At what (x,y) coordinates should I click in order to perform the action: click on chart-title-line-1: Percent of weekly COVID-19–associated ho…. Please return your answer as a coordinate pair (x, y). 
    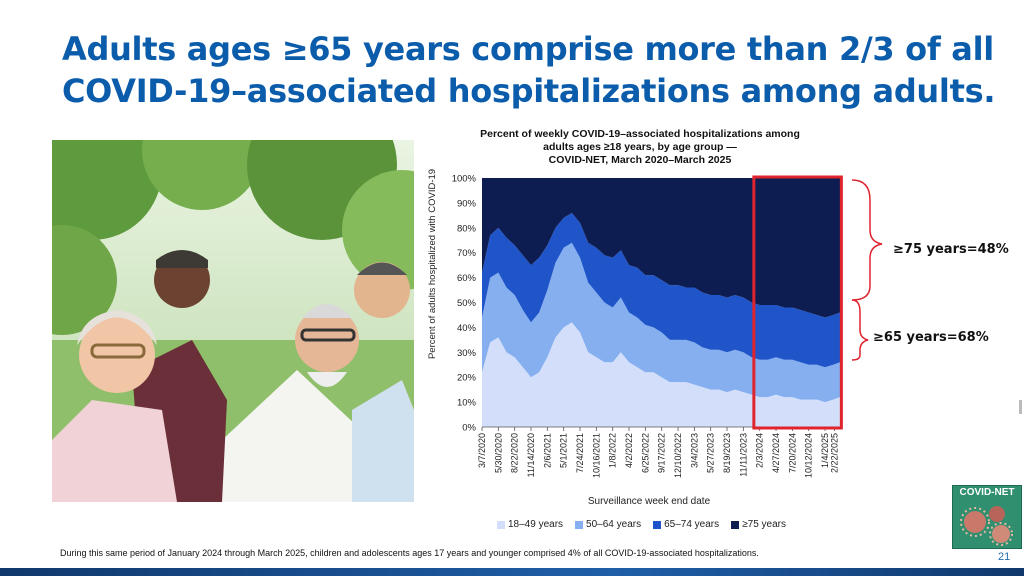
    Looking at the image, I should click on (640, 134).